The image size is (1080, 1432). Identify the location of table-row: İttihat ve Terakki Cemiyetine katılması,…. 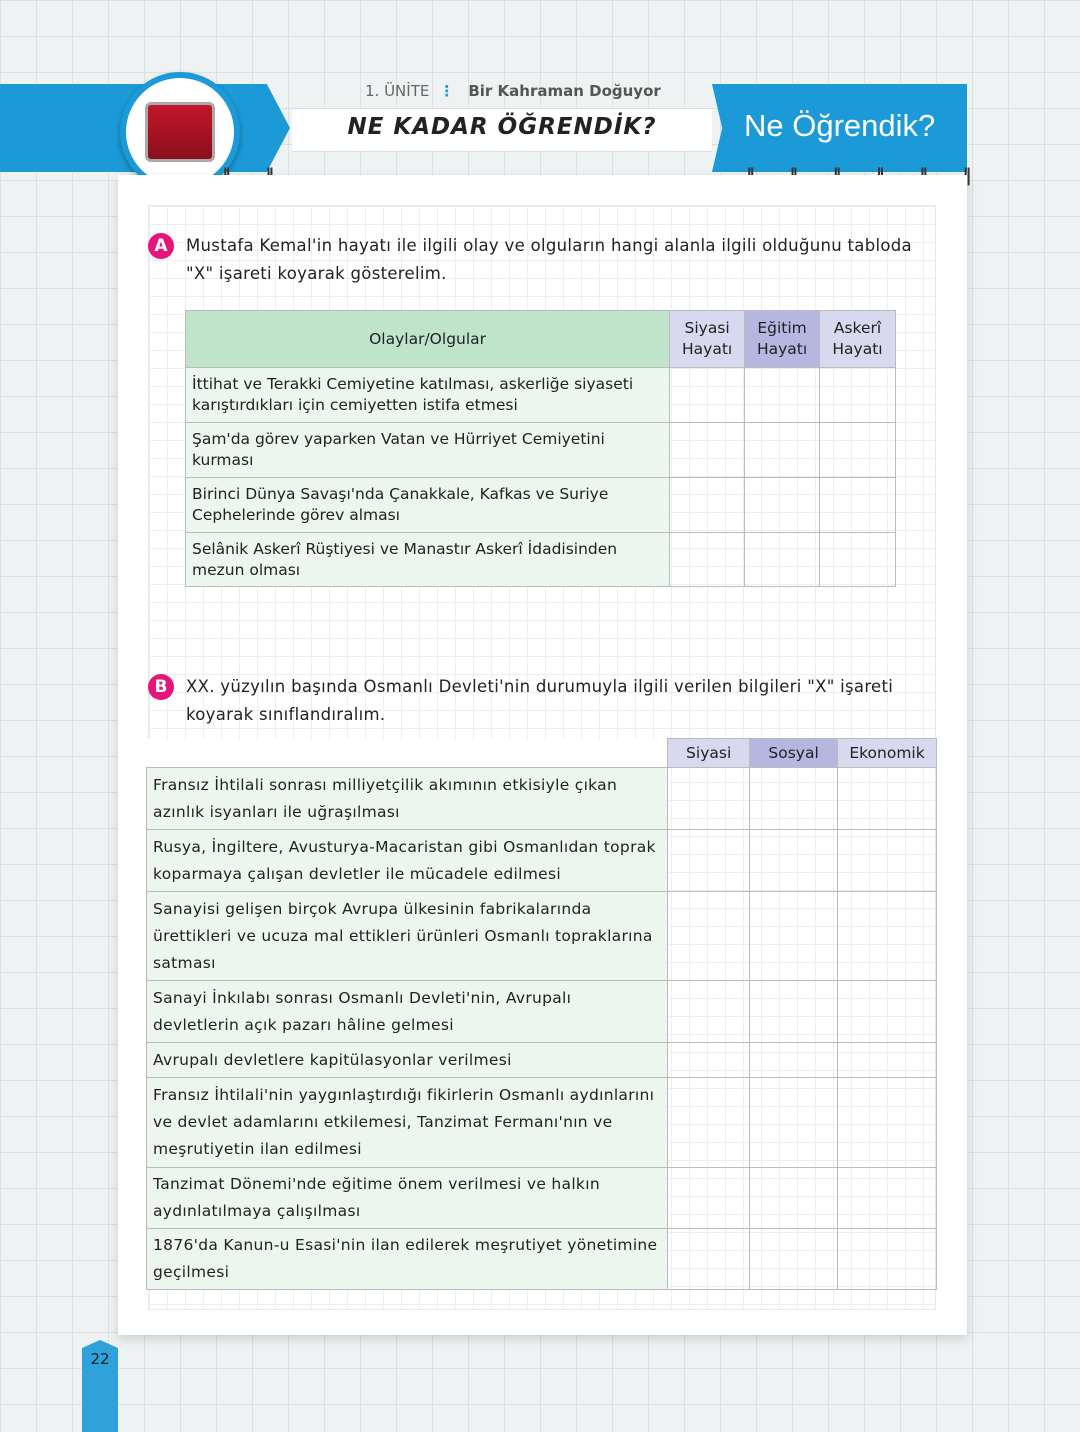
(540, 395).